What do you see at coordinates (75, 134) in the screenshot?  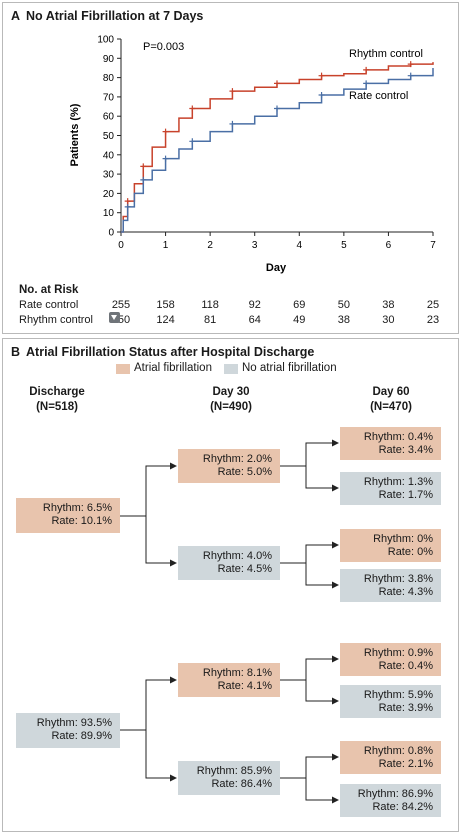 I see `y-axis-label: Patients (%)` at bounding box center [75, 134].